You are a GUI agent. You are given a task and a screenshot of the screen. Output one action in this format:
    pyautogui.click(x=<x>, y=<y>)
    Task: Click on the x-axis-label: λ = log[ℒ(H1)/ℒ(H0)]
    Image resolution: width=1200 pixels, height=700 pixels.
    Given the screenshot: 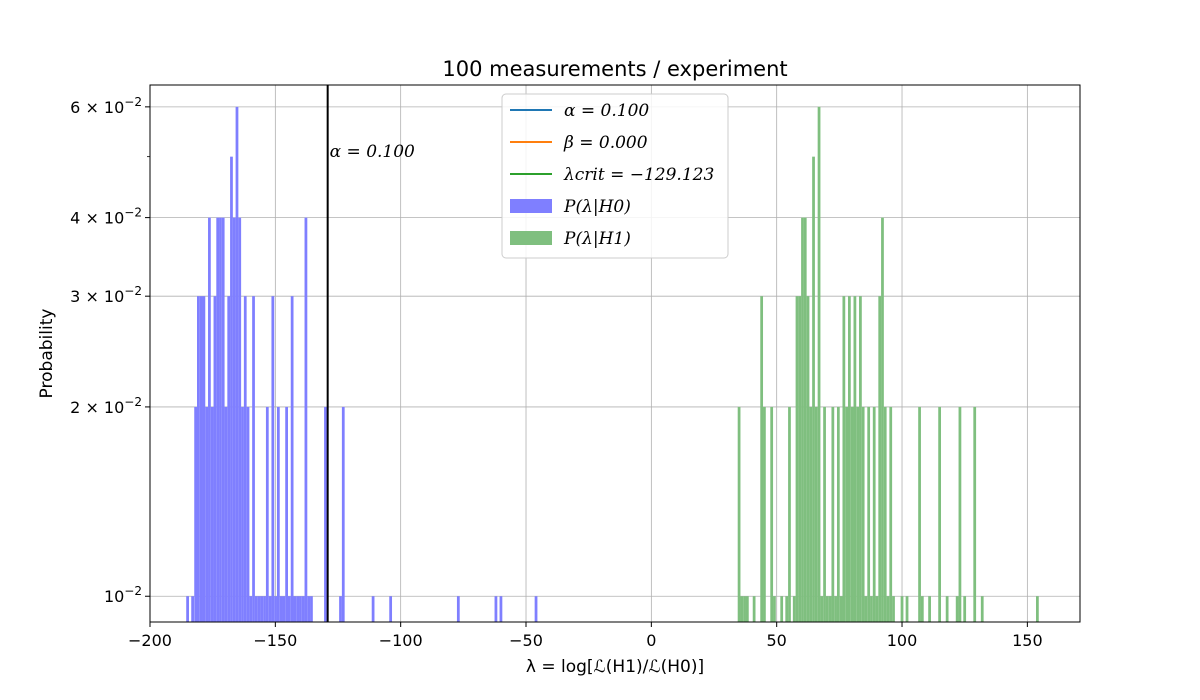 What is the action you would take?
    pyautogui.click(x=615, y=667)
    